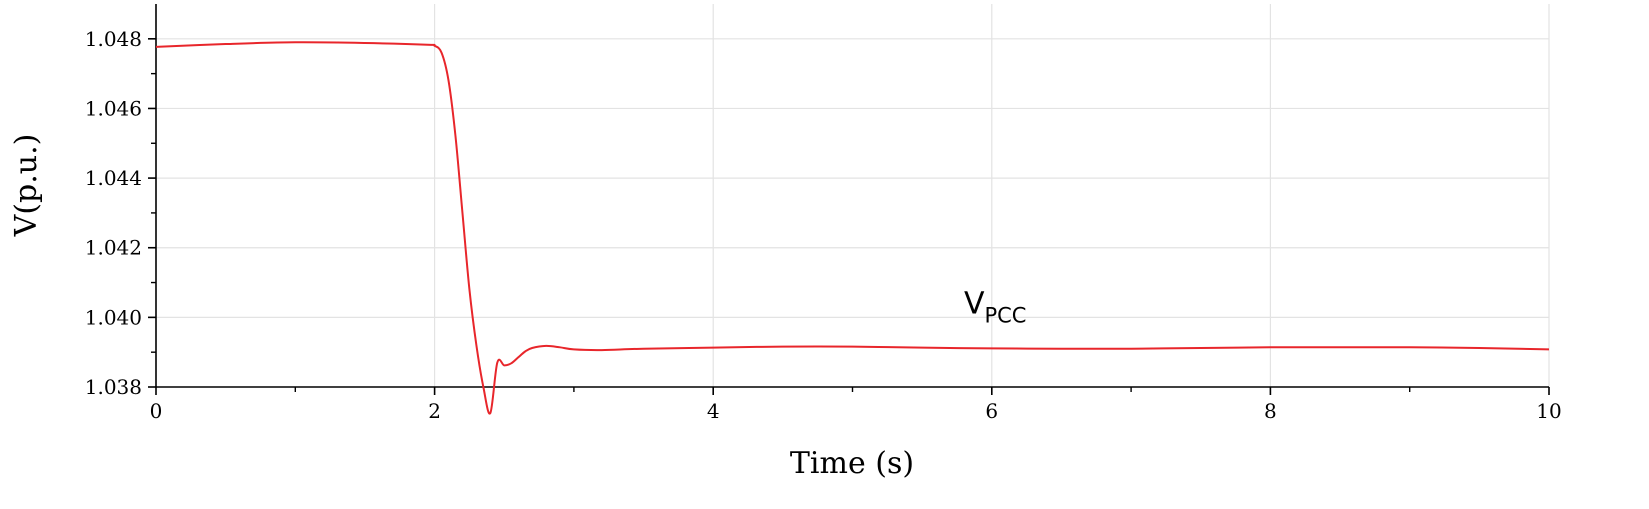 The width and height of the screenshot is (1649, 509). What do you see at coordinates (852, 463) in the screenshot?
I see `x-axis-title: Time (s)` at bounding box center [852, 463].